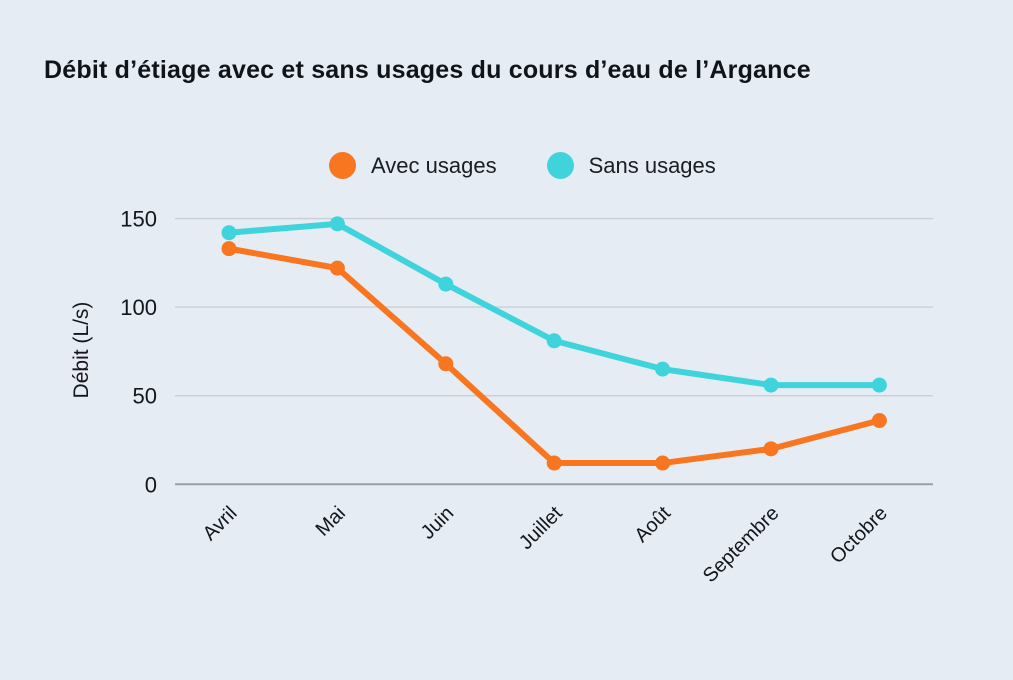 The width and height of the screenshot is (1013, 680). What do you see at coordinates (145, 396) in the screenshot?
I see `y-tick-label-50: 50` at bounding box center [145, 396].